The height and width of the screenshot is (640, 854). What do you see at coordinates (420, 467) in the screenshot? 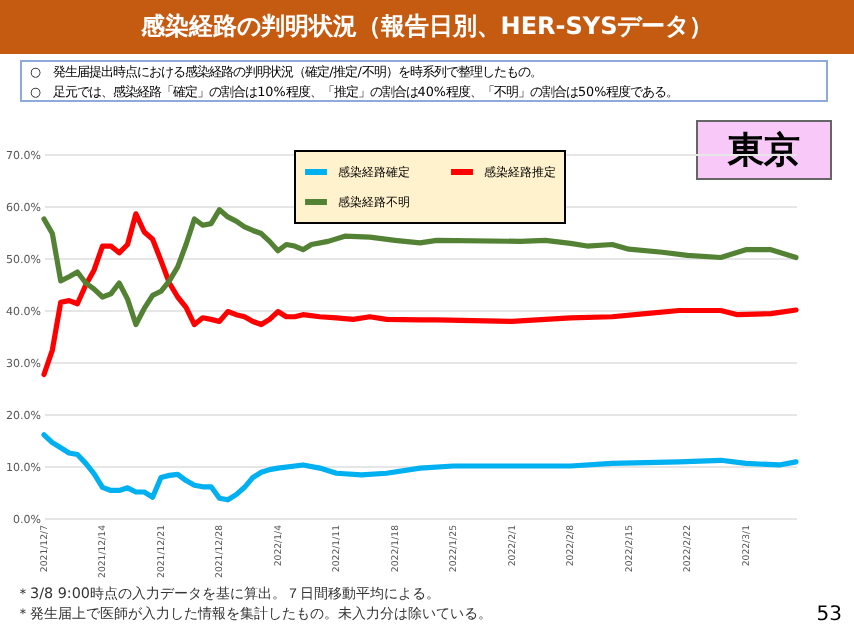
I see `line-series` at bounding box center [420, 467].